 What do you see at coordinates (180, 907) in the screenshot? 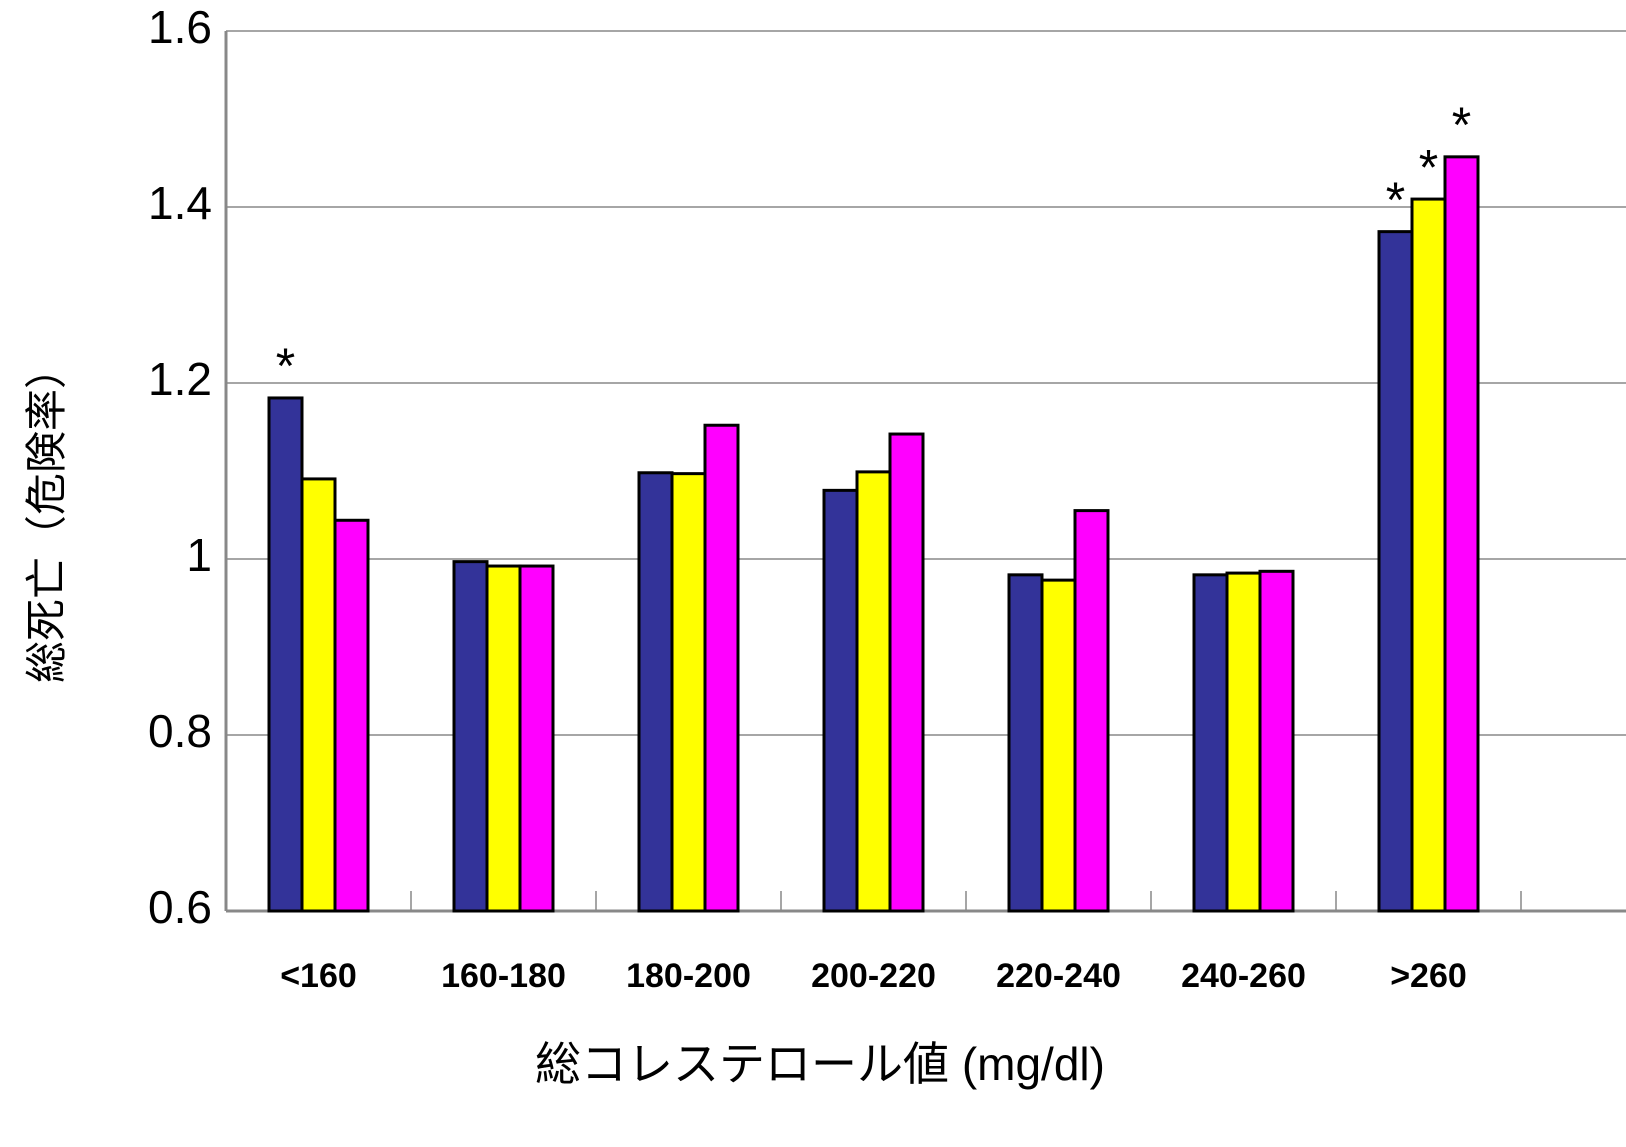
I see `y-tick-label: 0.6` at bounding box center [180, 907].